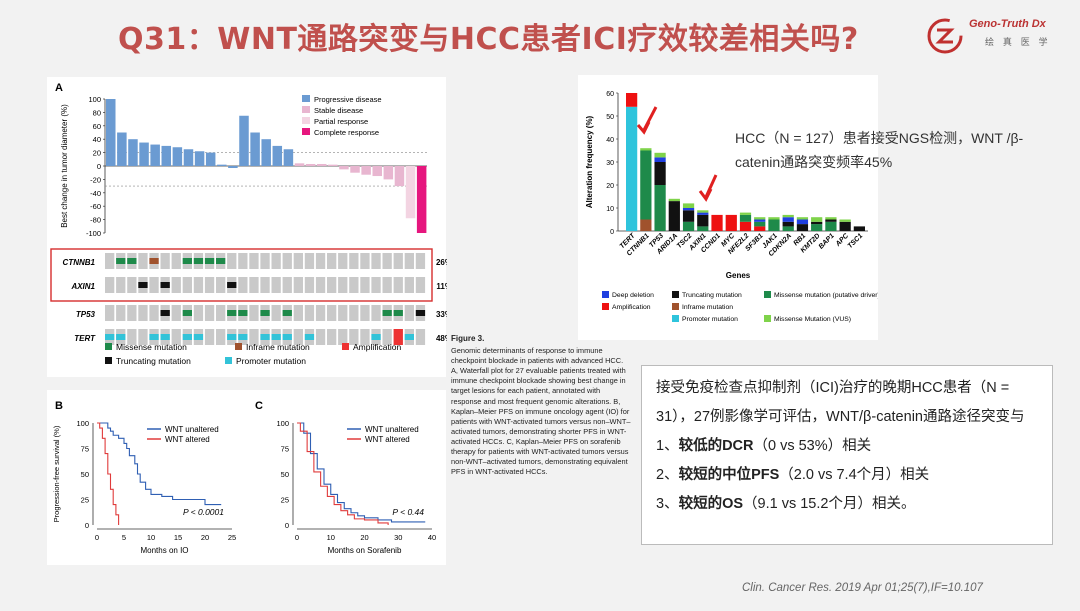  Describe the element at coordinates (826, 295) in the screenshot. I see `legend-label: Missense mutation (putative driver)` at that location.